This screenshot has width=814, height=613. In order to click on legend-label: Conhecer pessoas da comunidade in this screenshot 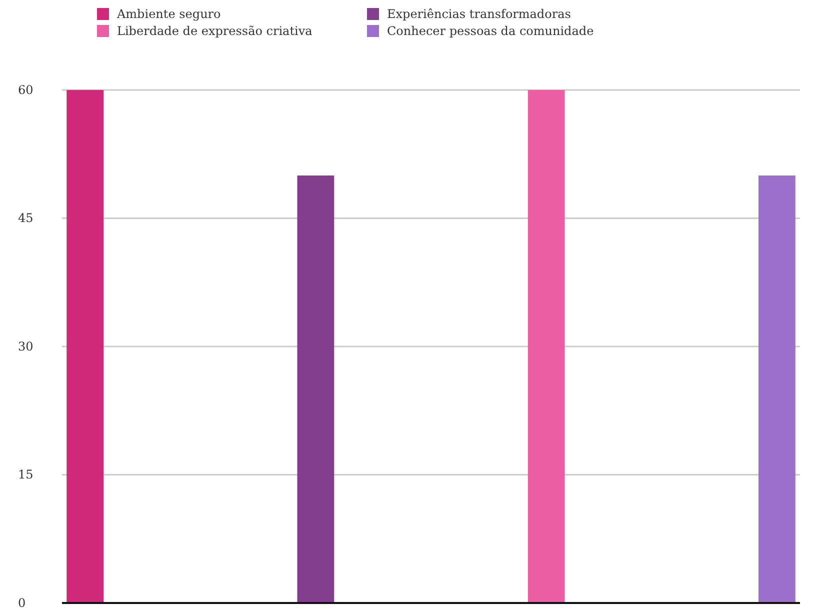, I will do `click(490, 31)`.